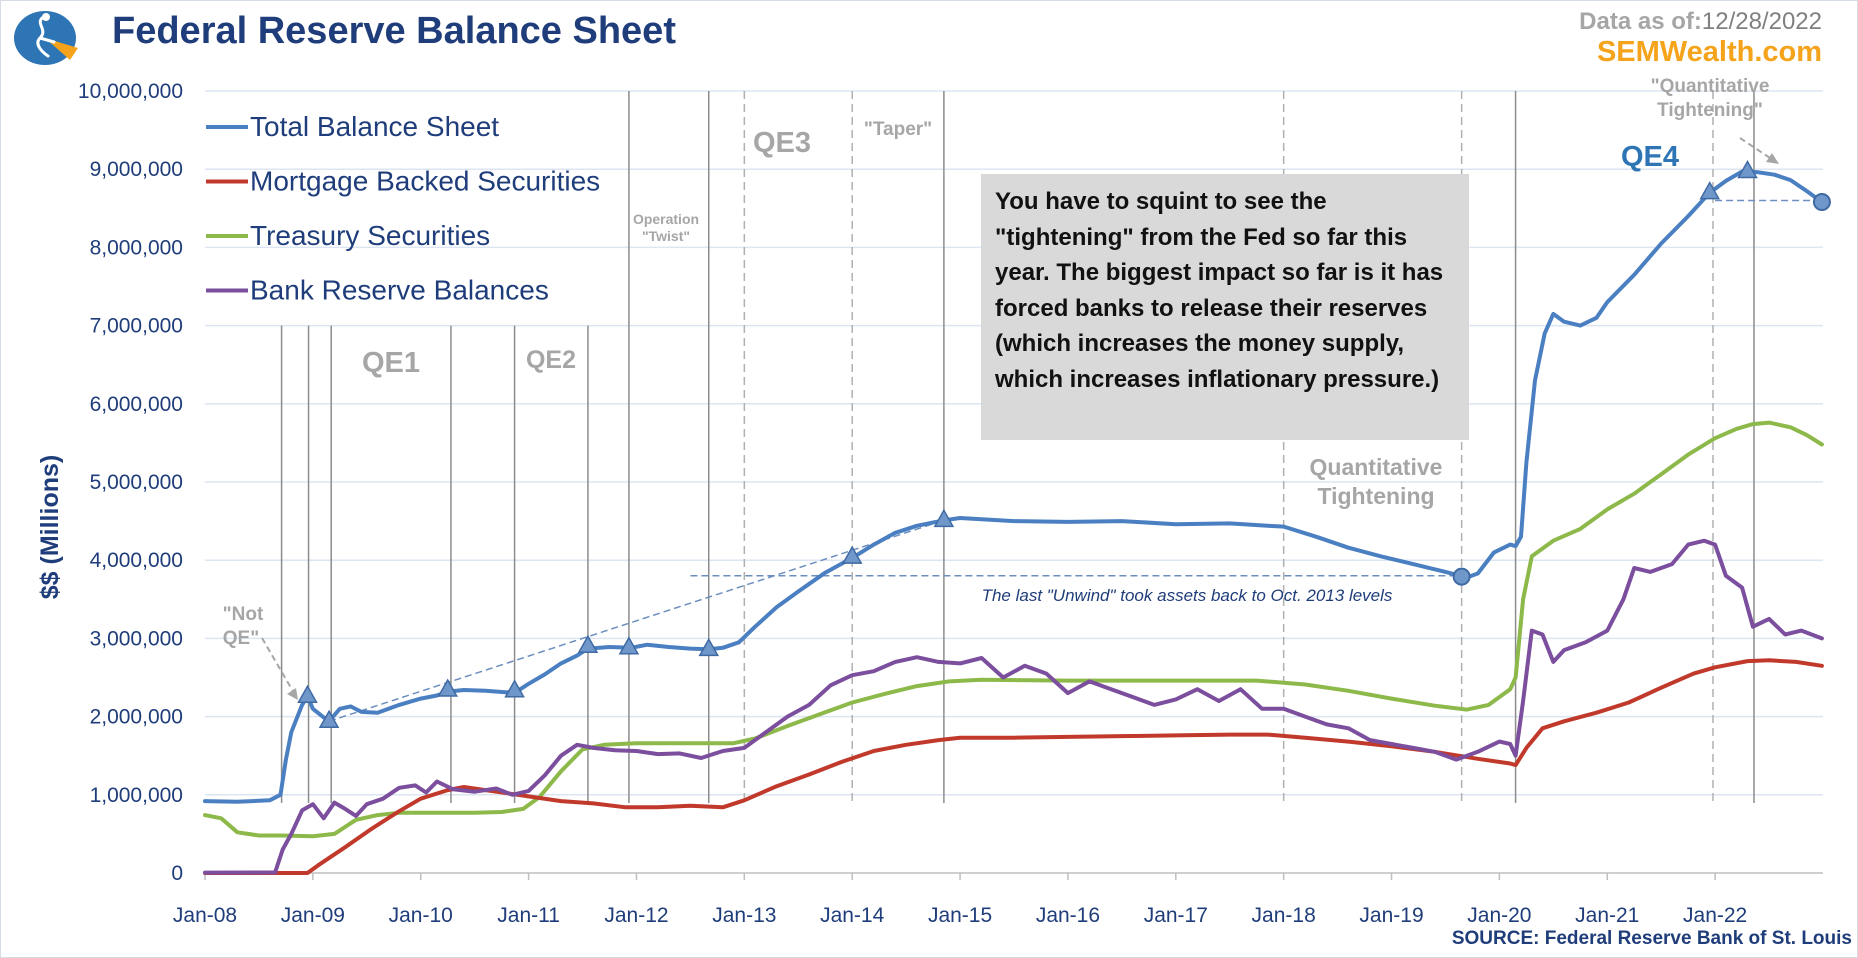  What do you see at coordinates (1499, 915) in the screenshot?
I see `x-tick-label: Jan-20` at bounding box center [1499, 915].